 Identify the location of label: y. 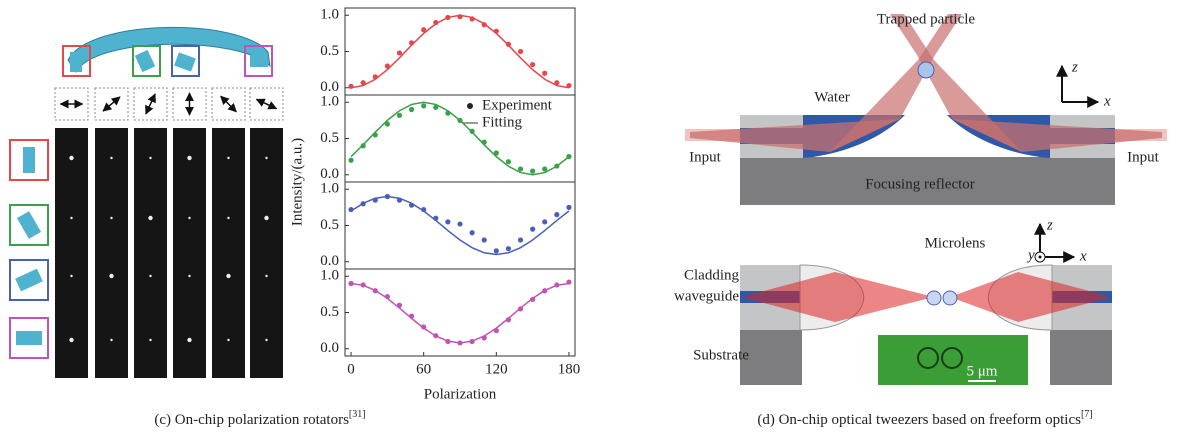
(1030, 255).